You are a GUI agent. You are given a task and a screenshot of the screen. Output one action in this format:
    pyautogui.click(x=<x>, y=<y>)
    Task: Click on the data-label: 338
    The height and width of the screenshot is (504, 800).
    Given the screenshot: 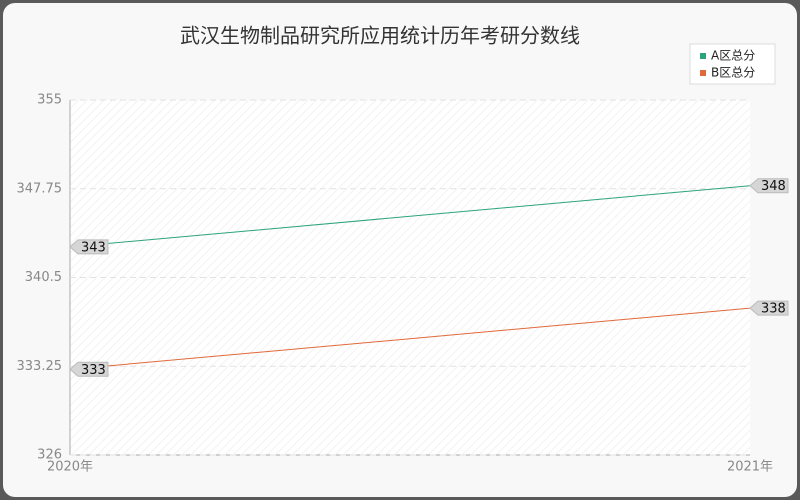 What is the action you would take?
    pyautogui.click(x=773, y=309)
    